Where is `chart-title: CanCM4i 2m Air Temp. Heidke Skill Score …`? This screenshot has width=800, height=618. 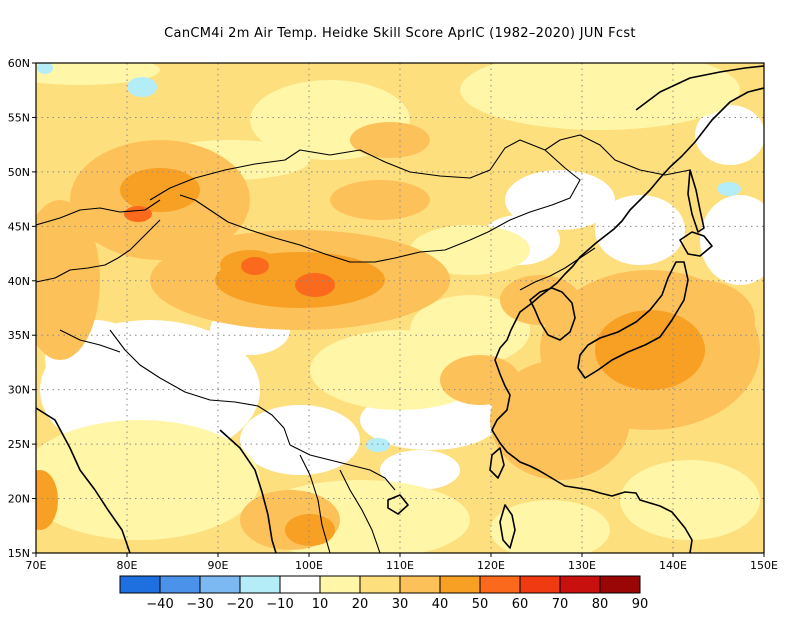 chart-title: CanCM4i 2m Air Temp. Heidke Skill Score … is located at coordinates (400, 33).